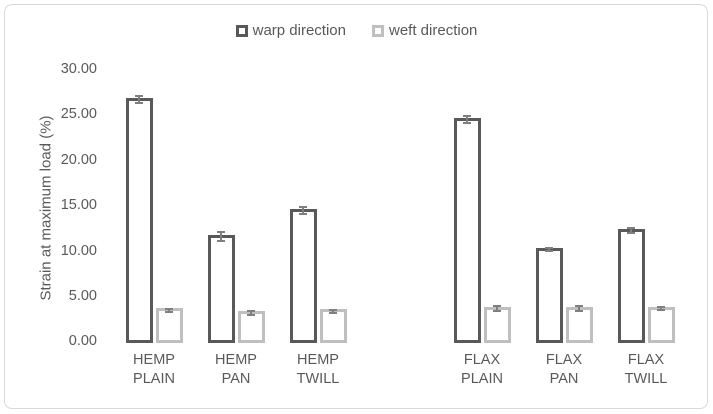 The height and width of the screenshot is (414, 713). Describe the element at coordinates (333, 326) in the screenshot. I see `bar-weft-hemp-twill` at that location.